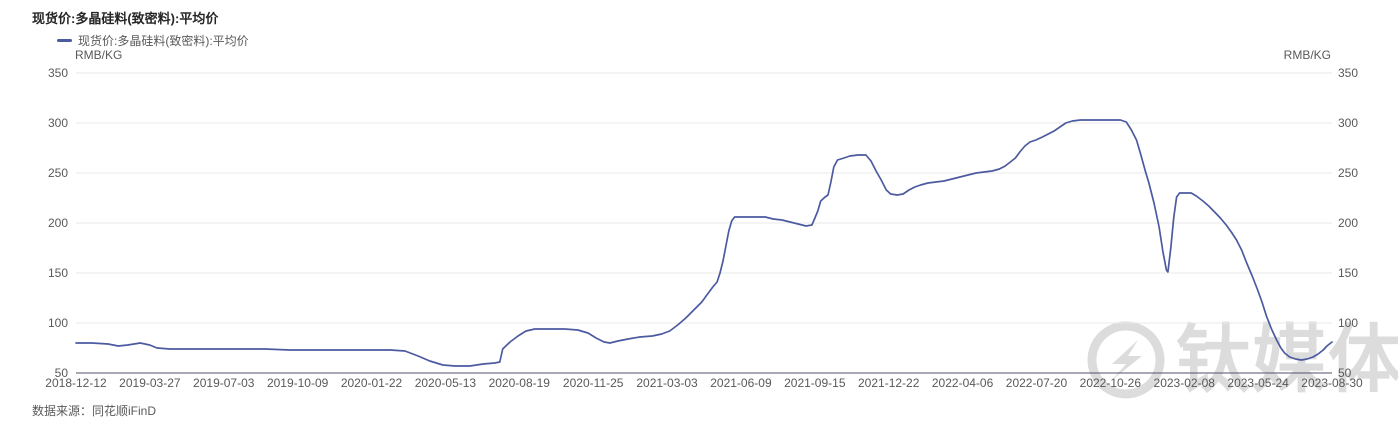  I want to click on data-source-note: 数据来源：同花顺iFinD, so click(94, 411).